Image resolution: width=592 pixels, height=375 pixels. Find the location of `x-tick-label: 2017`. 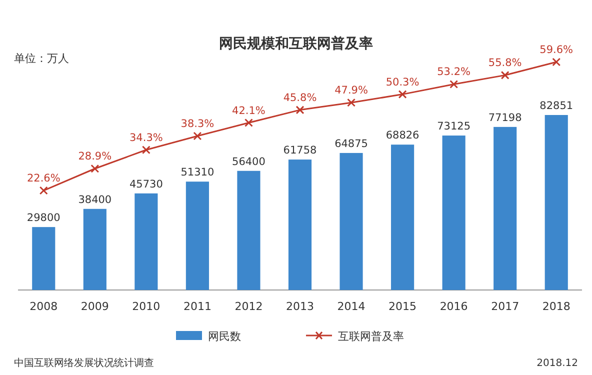

x-tick-label: 2017 is located at coordinates (505, 306).